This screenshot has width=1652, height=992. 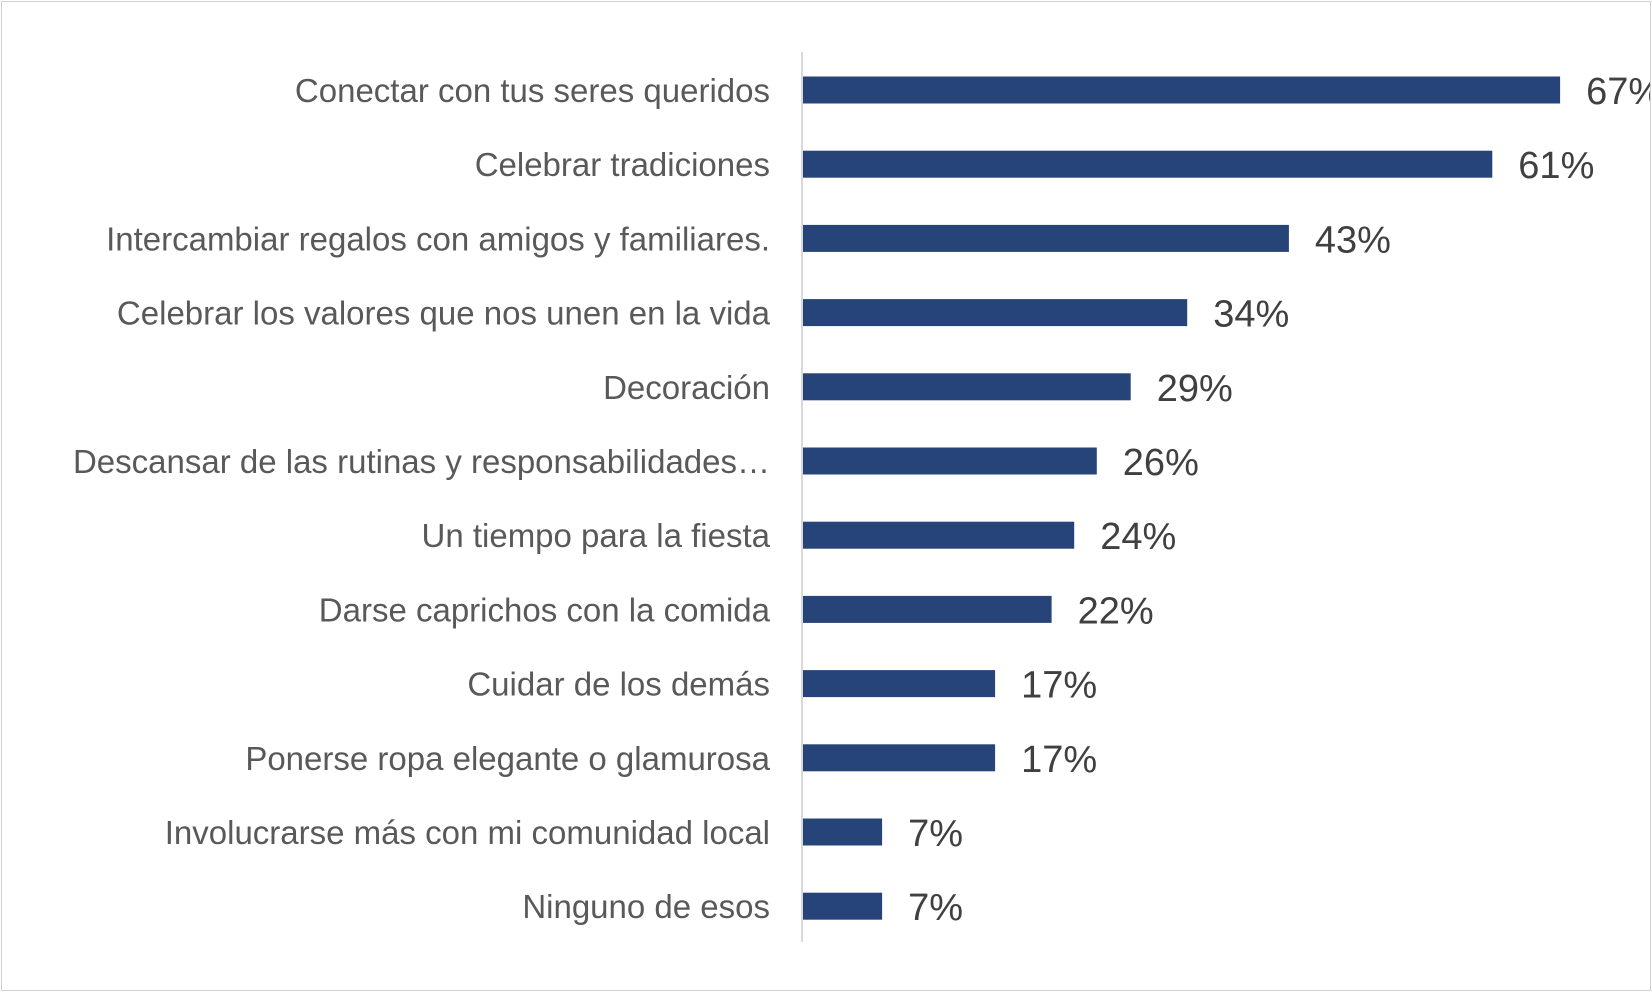 I want to click on value-label: 43%, so click(x=1353, y=240).